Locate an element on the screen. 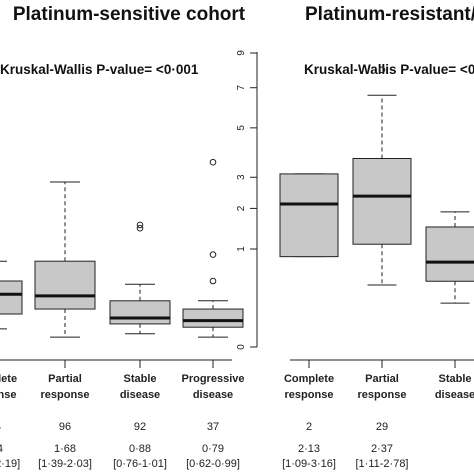 The image size is (474, 474). y-axis-tick-label: 3 is located at coordinates (241, 177).